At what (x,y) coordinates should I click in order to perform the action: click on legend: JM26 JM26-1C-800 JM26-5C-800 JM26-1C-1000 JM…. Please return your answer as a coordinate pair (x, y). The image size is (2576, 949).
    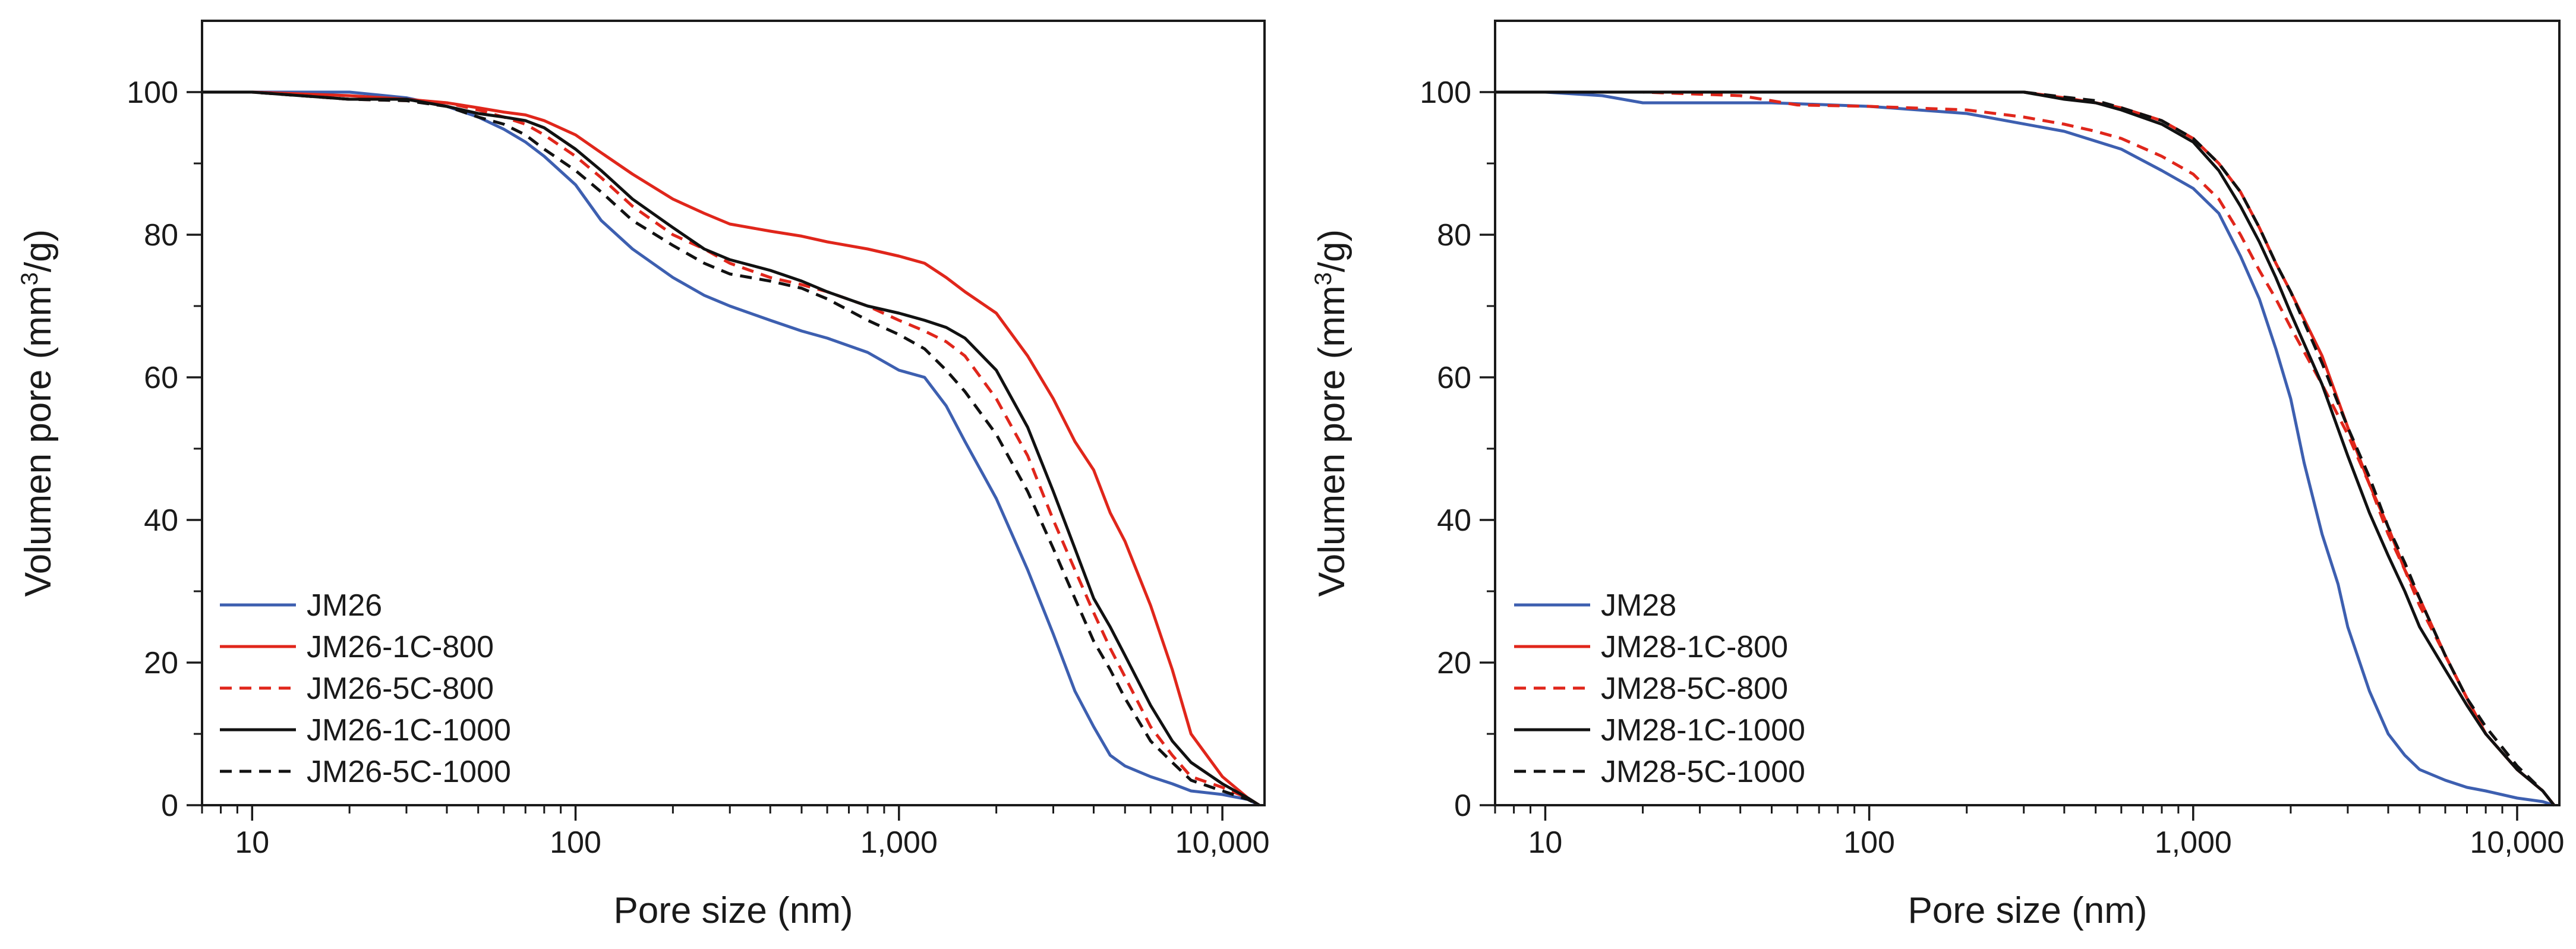
    Looking at the image, I should click on (366, 688).